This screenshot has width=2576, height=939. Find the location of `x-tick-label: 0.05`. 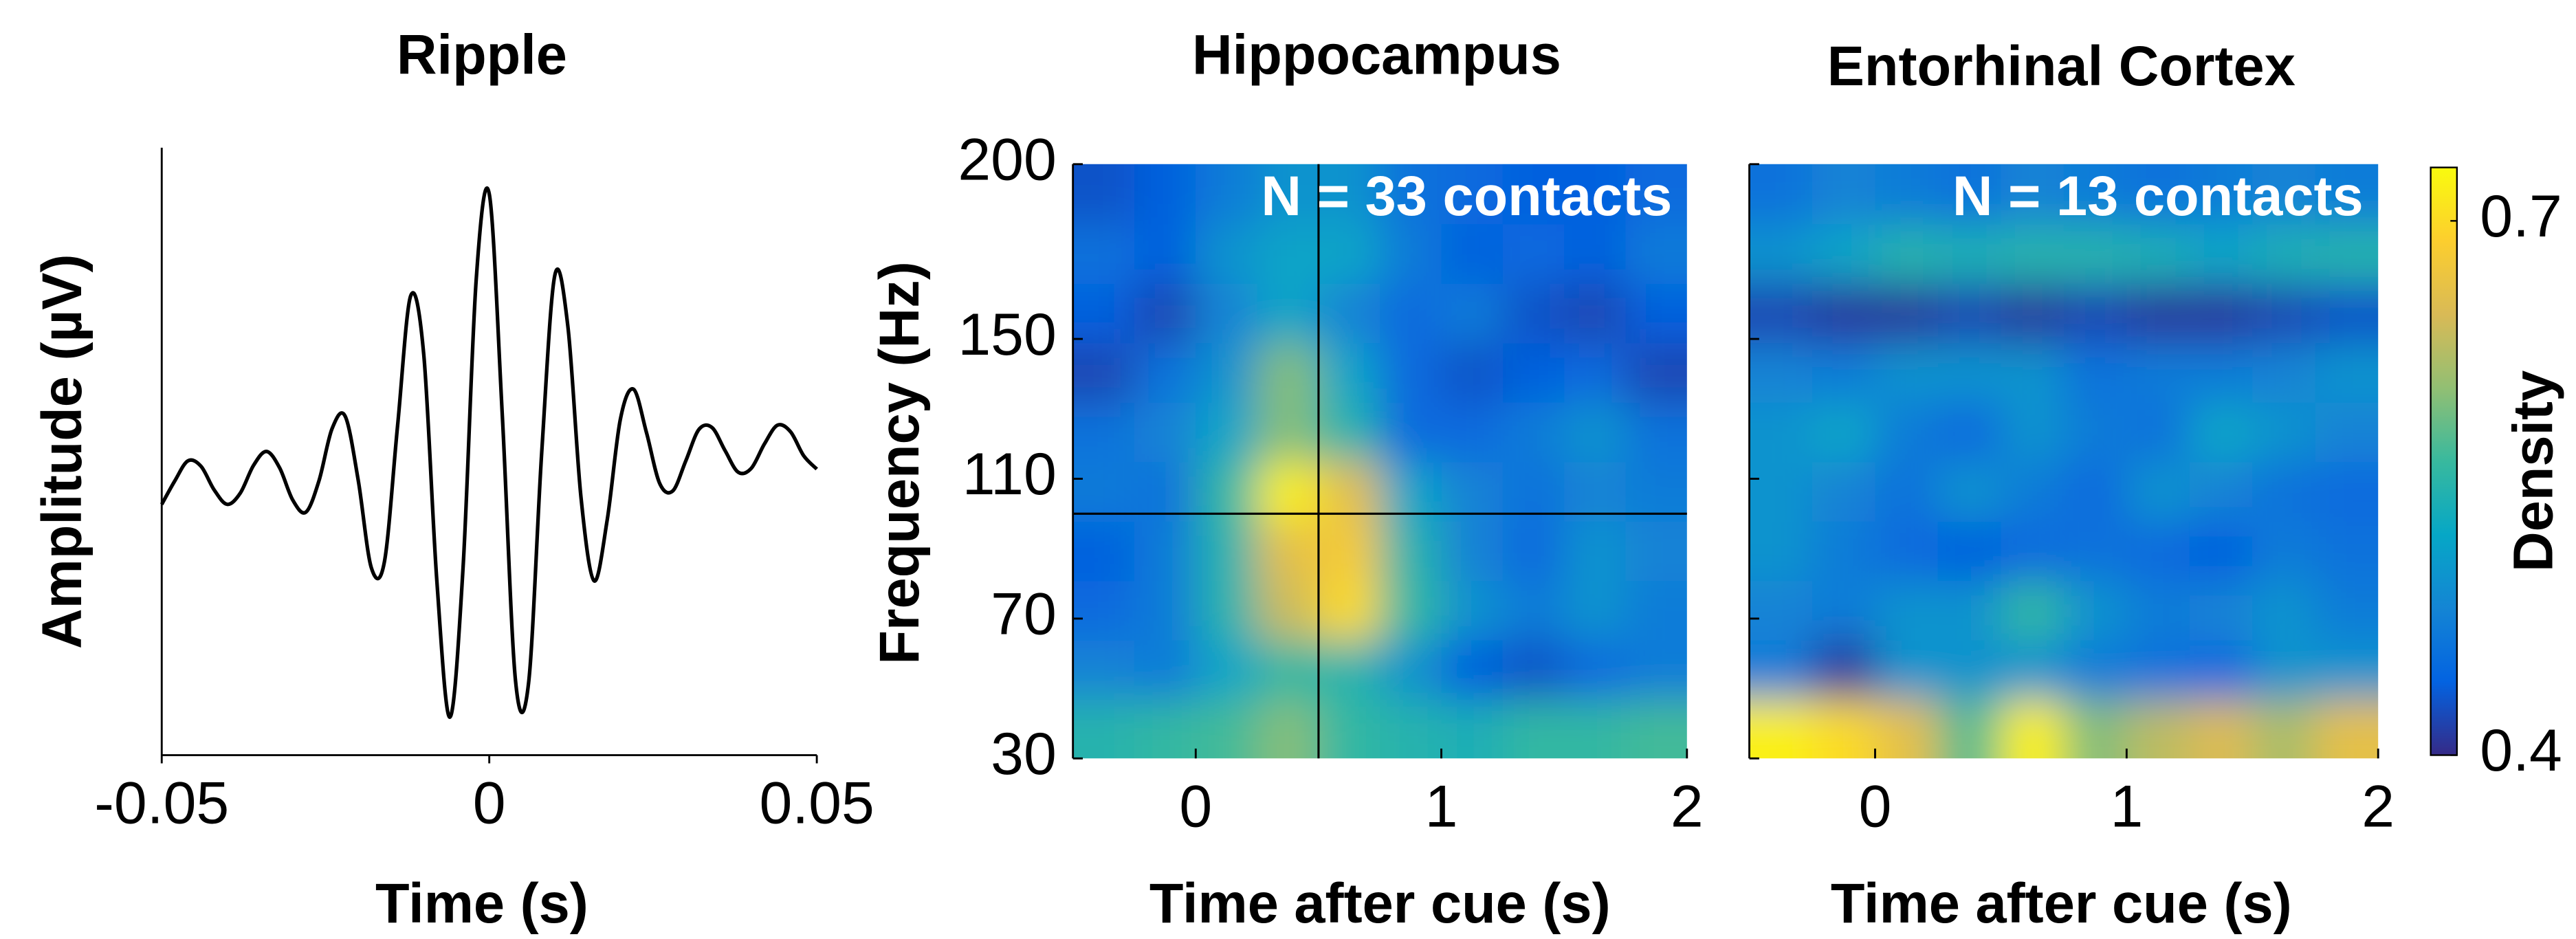

x-tick-label: 0.05 is located at coordinates (816, 804).